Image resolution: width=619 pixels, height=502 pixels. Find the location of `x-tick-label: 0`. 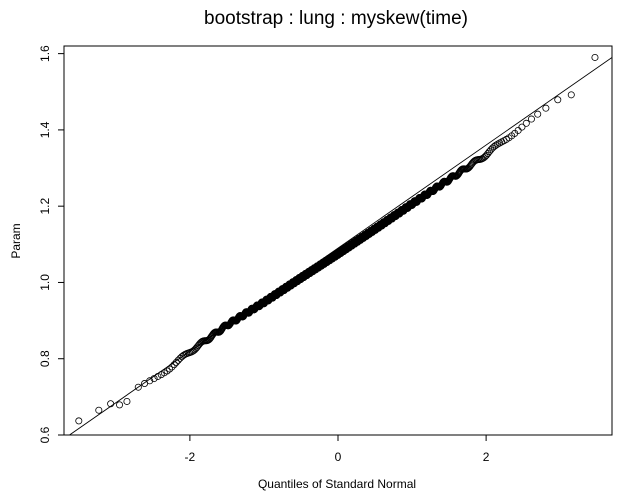

x-tick-label: 0 is located at coordinates (338, 457).